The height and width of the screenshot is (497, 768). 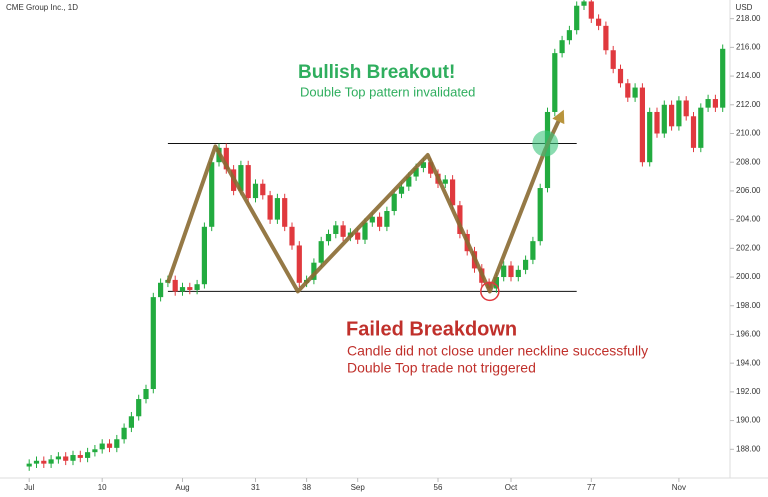 I want to click on y-tick-label: 194.00, so click(x=748, y=362).